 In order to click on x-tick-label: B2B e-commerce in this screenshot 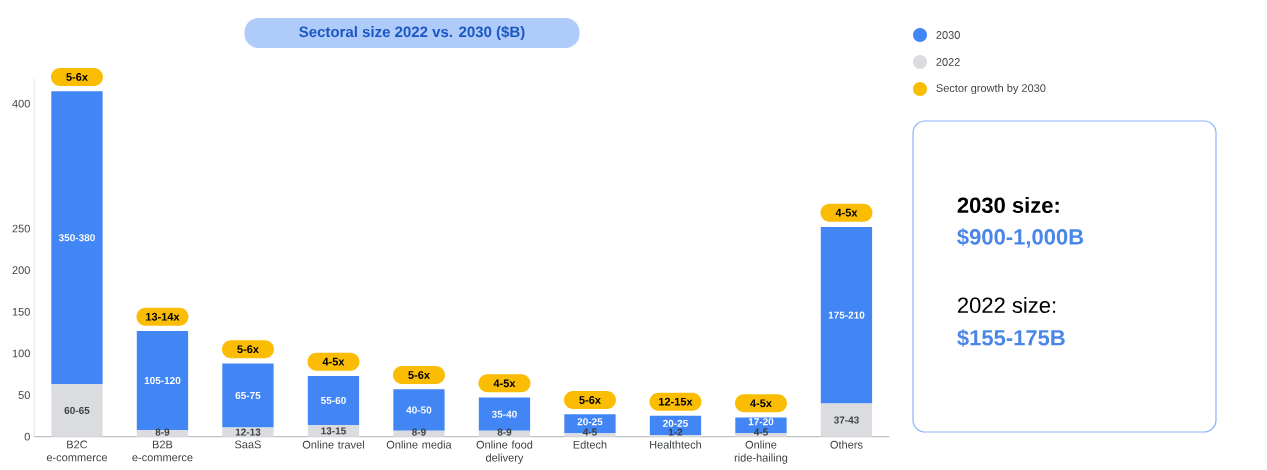, I will do `click(162, 451)`.